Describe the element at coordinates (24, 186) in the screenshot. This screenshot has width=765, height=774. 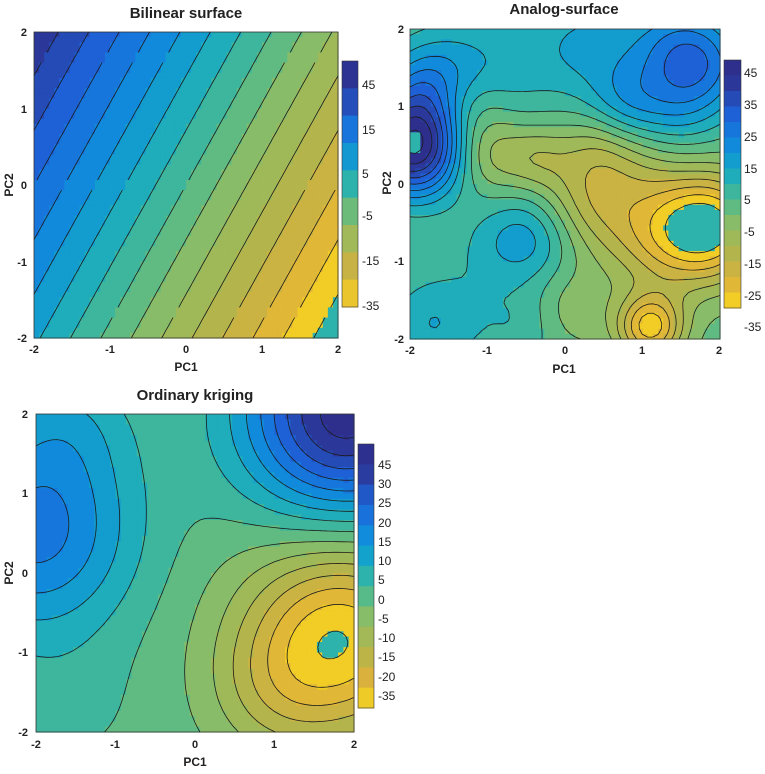
I see `y-tick-label: 0` at that location.